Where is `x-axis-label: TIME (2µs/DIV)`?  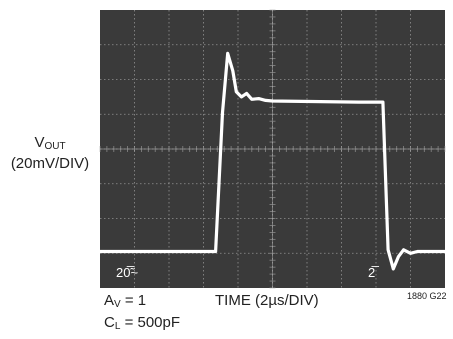
x-axis-label: TIME (2µs/DIV) is located at coordinates (267, 300).